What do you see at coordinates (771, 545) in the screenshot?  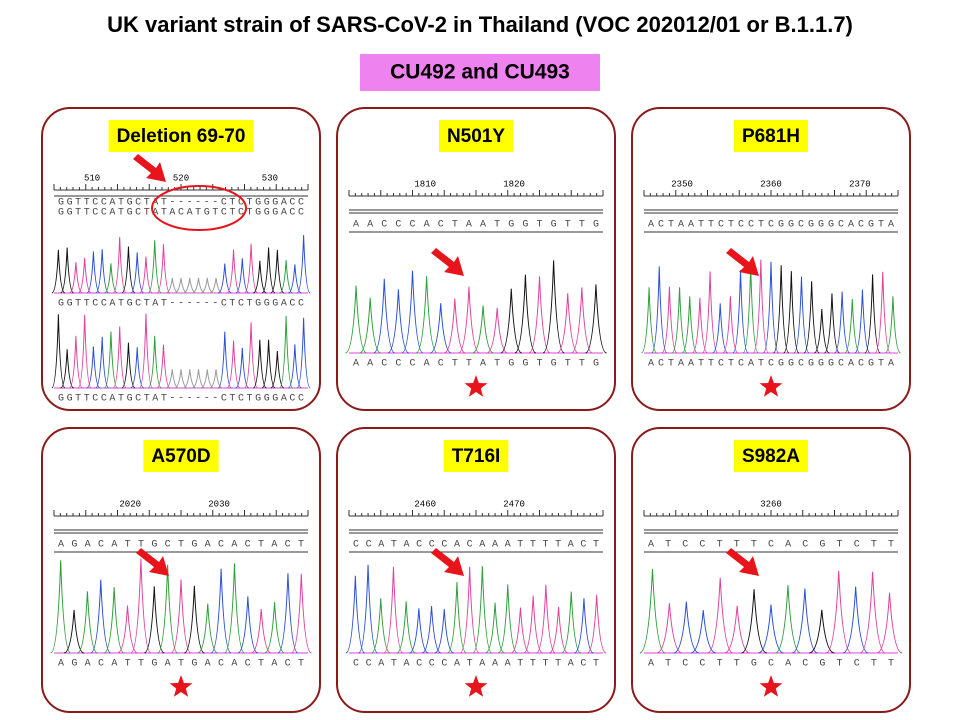 I see `sequence: ATCCTTTCACGTCTT` at bounding box center [771, 545].